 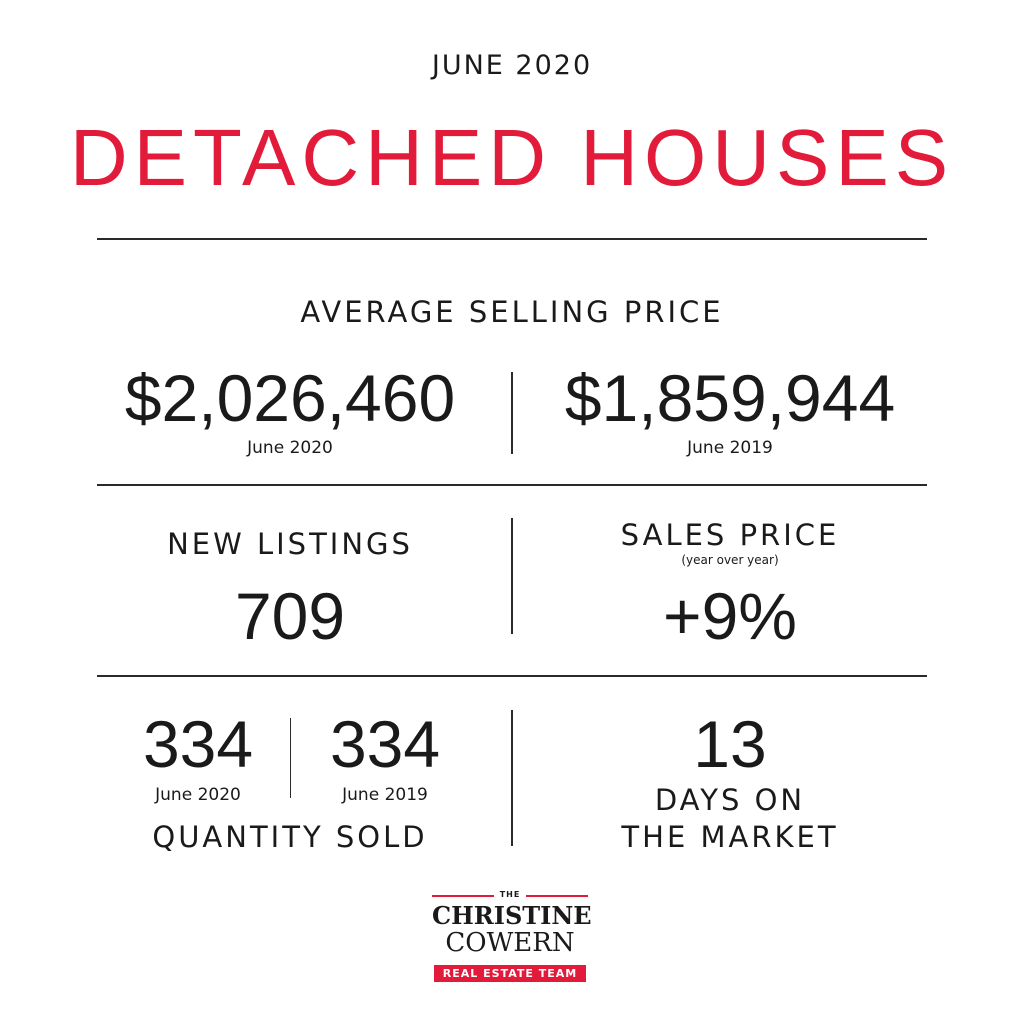 What do you see at coordinates (510, 943) in the screenshot?
I see `logo-name-line2: COWERN` at bounding box center [510, 943].